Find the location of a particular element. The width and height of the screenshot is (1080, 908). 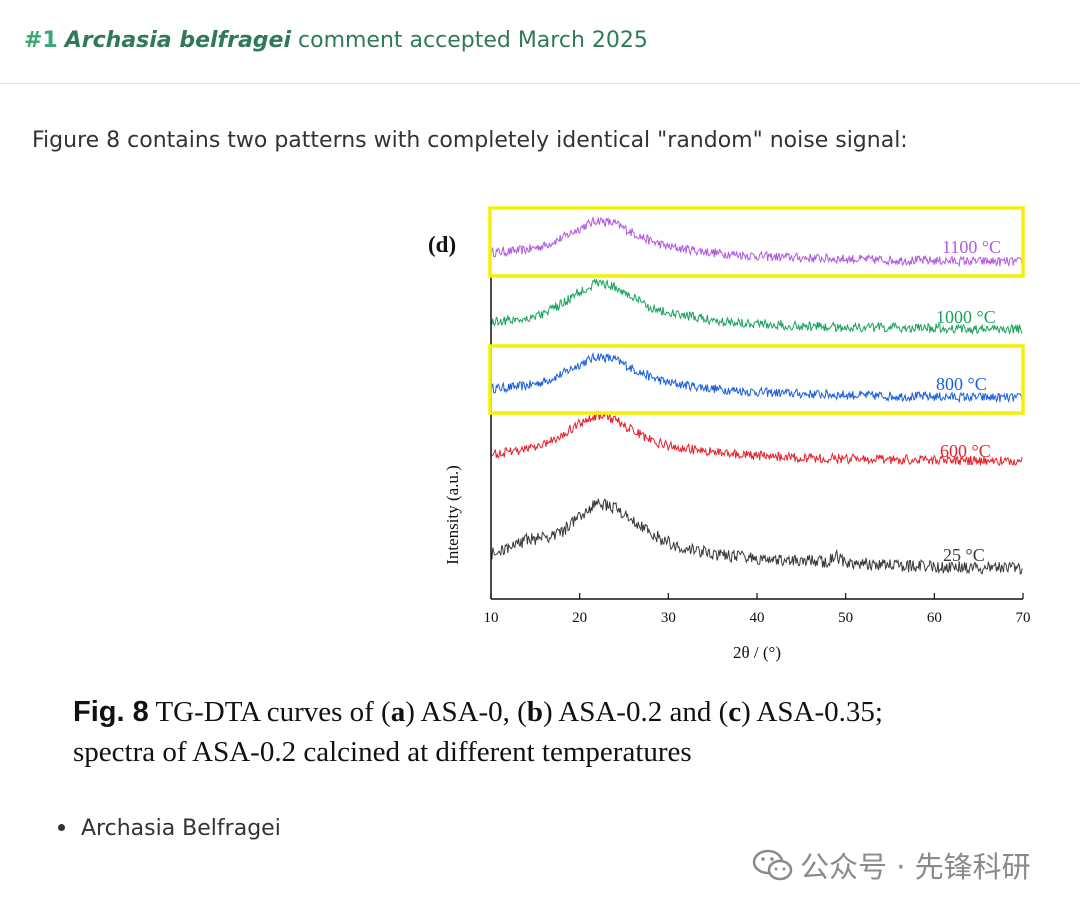

x-tick-label: 20 is located at coordinates (579, 618).